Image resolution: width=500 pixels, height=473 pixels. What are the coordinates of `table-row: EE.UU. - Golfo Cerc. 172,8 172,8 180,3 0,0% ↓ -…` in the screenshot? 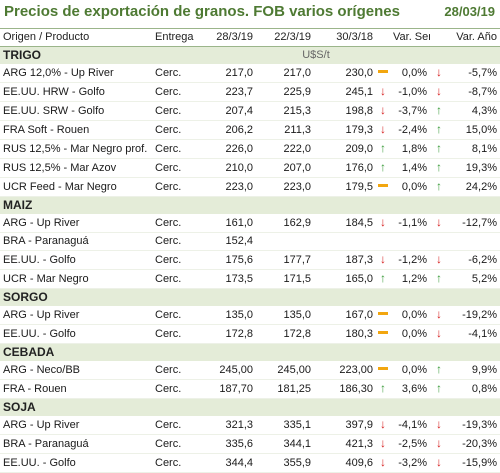 It's located at (250, 334).